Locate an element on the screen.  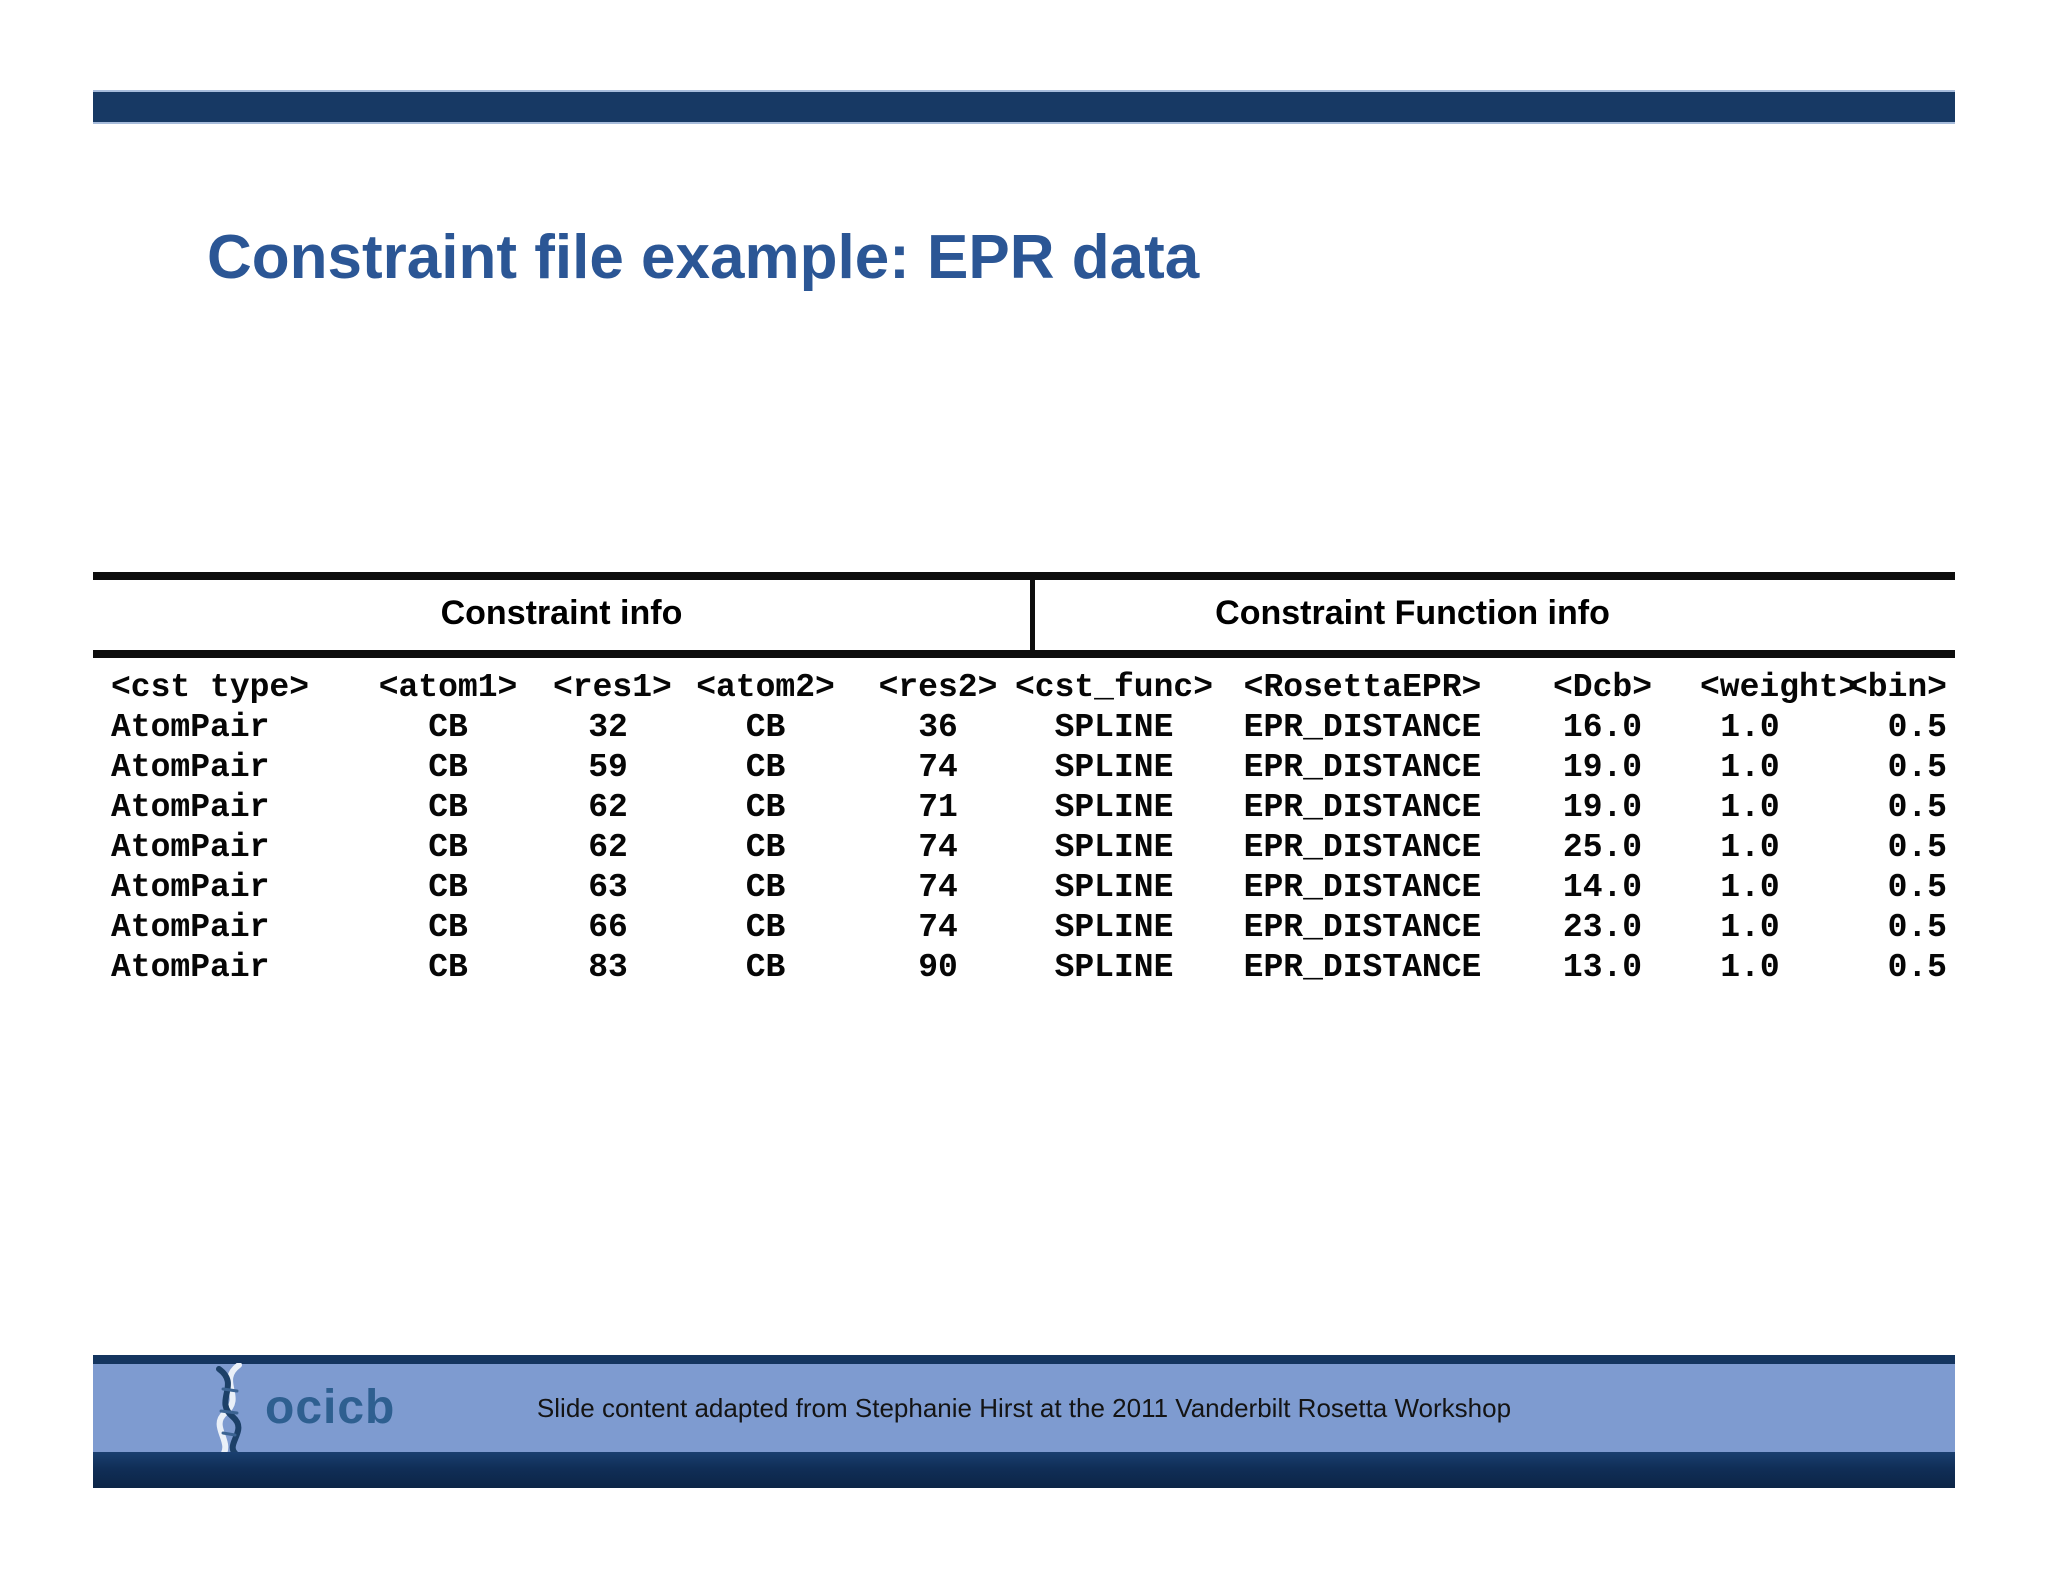
footer-top-rule is located at coordinates (1024, 1359).